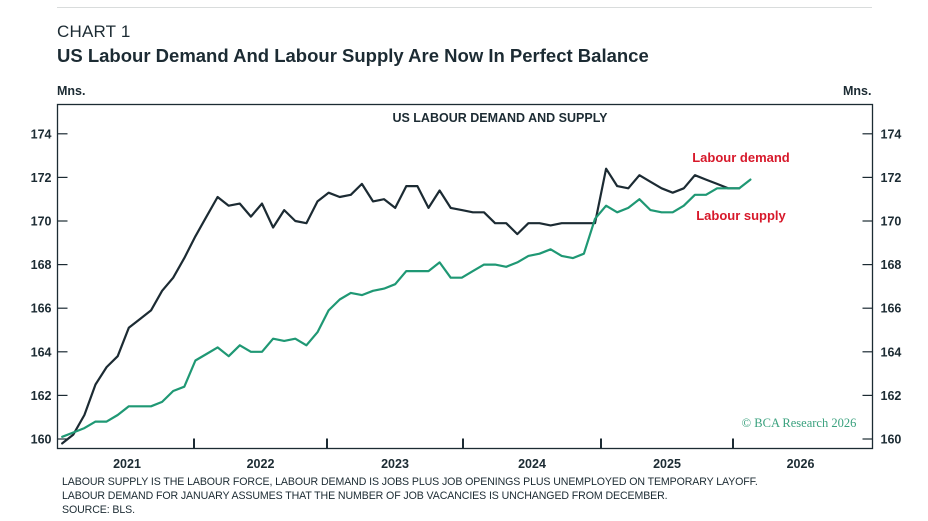 The image size is (928, 521). Describe the element at coordinates (49, 287) in the screenshot. I see `y-axis-left: 160 162 164 166 168 170 172 174` at that location.